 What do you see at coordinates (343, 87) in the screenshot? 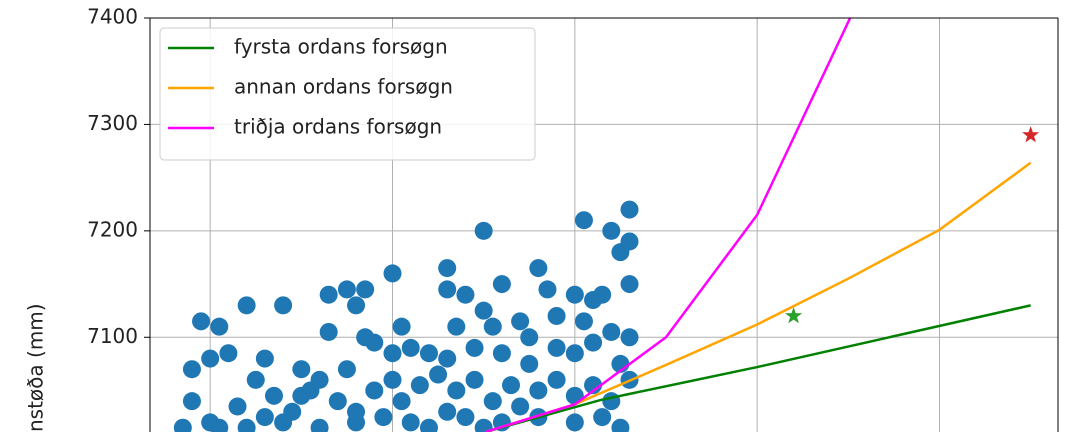
I see `legend-label: annan ordans forsøgn` at bounding box center [343, 87].